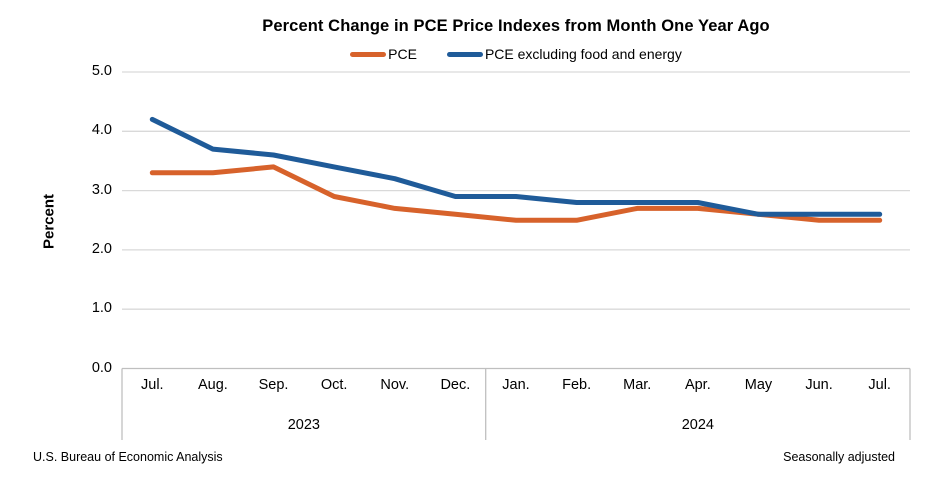 The height and width of the screenshot is (493, 938). Describe the element at coordinates (637, 385) in the screenshot. I see `x-tick-label: Mar.` at that location.